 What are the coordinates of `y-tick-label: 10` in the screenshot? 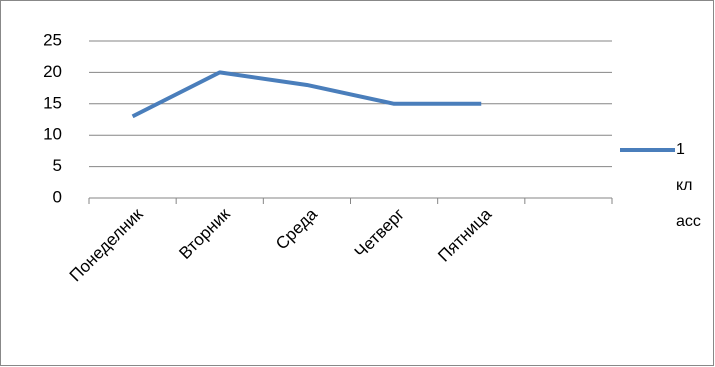 It's located at (52, 134).